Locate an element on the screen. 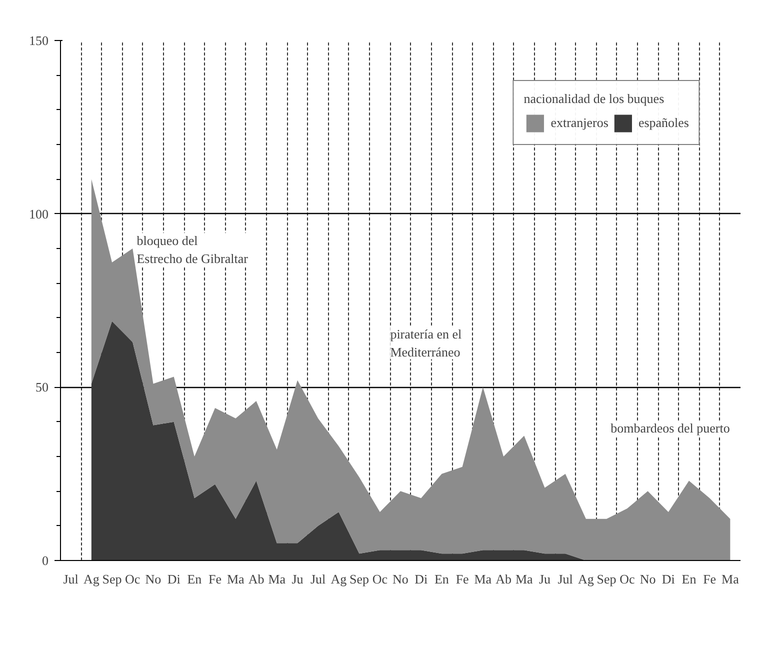  y-tick-label: 50 is located at coordinates (42, 387).